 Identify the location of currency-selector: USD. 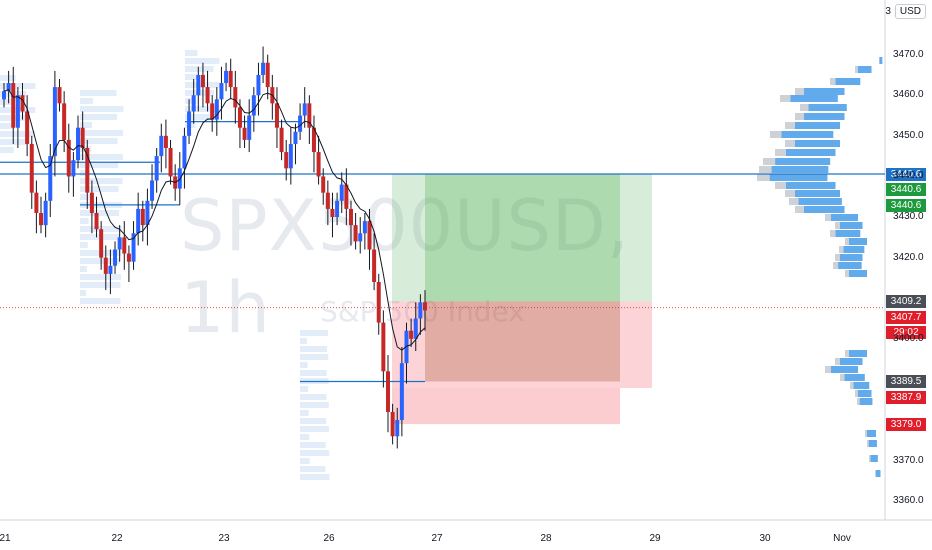
(910, 11).